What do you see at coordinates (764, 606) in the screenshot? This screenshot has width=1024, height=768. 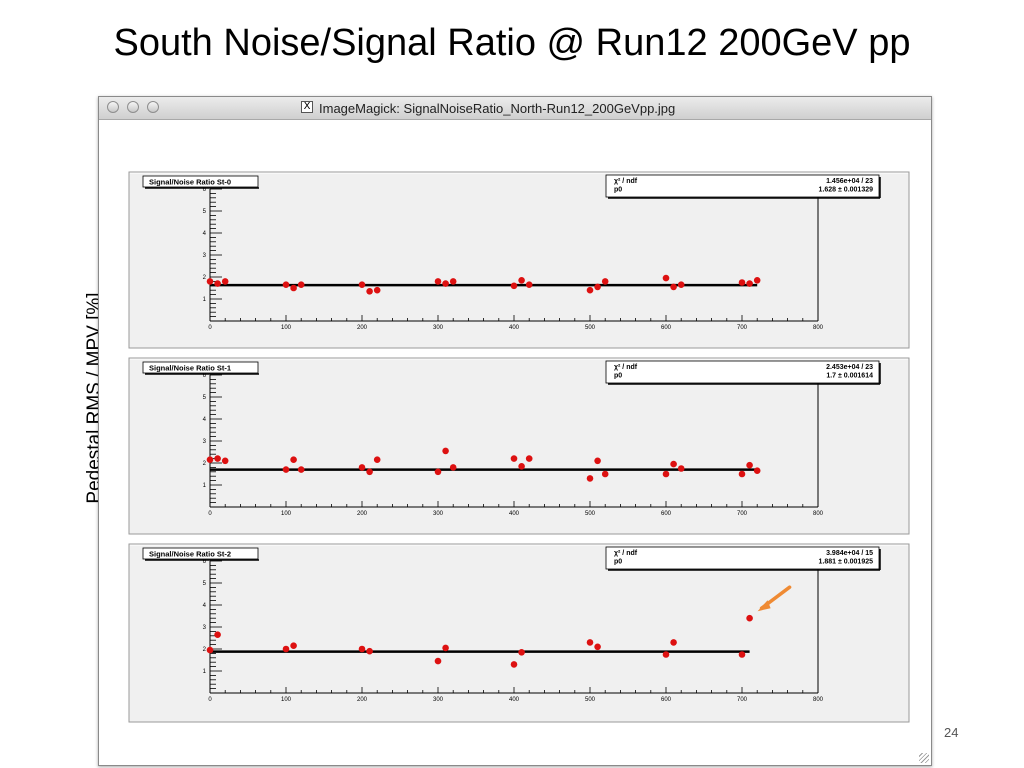 I see `arrow-head` at bounding box center [764, 606].